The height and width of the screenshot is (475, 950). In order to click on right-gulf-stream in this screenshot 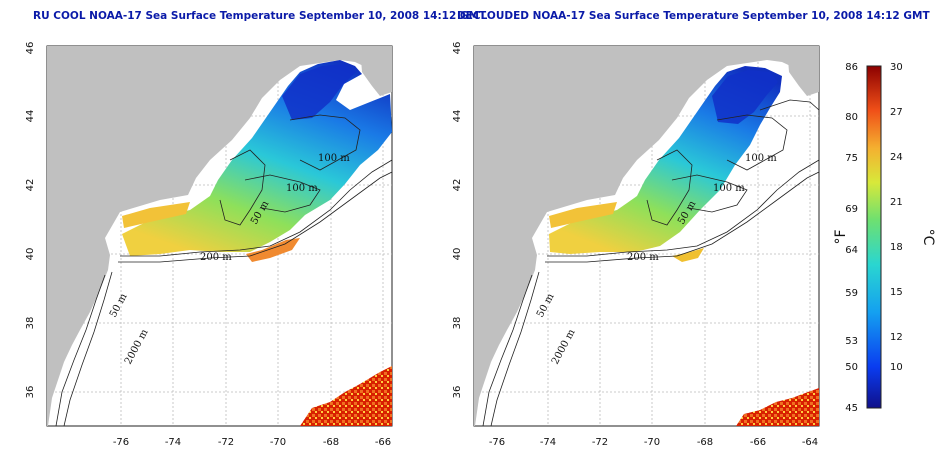, I will do `click(777, 407)`.